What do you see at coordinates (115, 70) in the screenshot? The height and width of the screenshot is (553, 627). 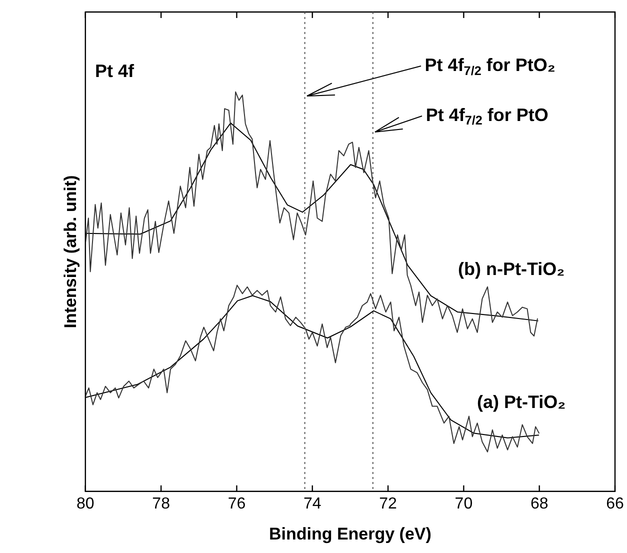 I see `text: Pt 4f` at bounding box center [115, 70].